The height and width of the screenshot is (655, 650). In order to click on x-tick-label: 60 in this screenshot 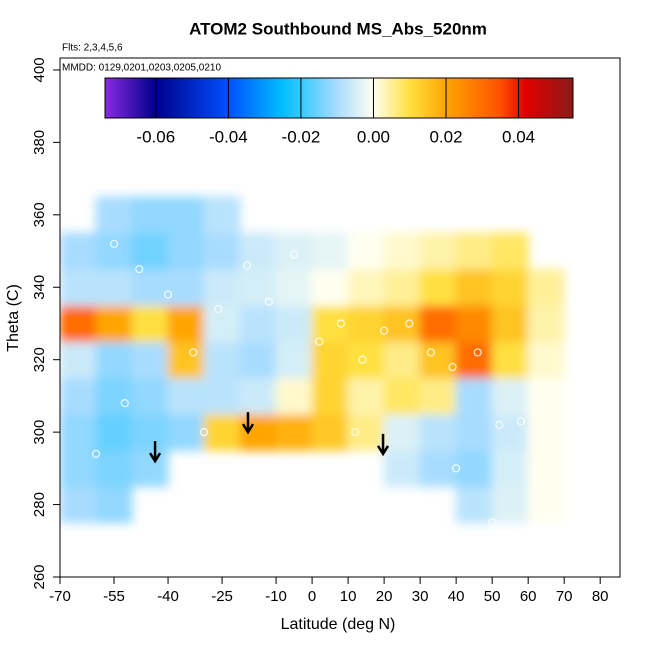, I will do `click(528, 596)`.